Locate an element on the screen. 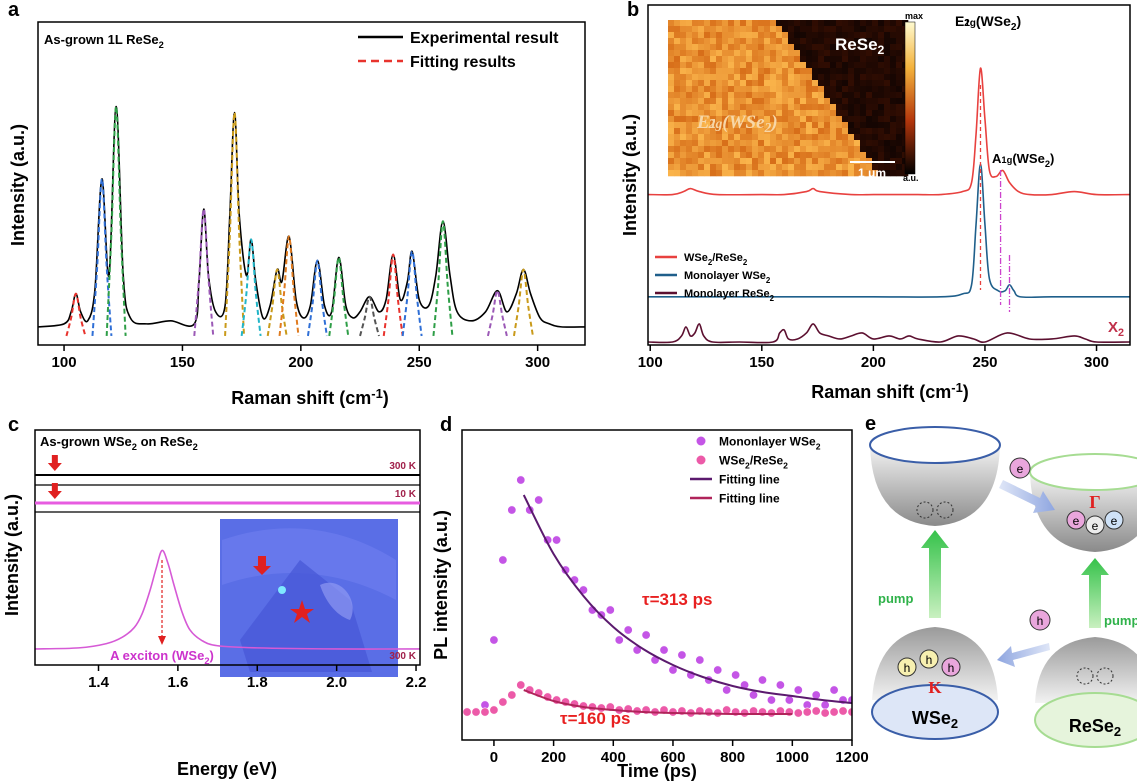 This screenshot has height=783, width=1137. x-tick-label: 1.8 is located at coordinates (257, 682).